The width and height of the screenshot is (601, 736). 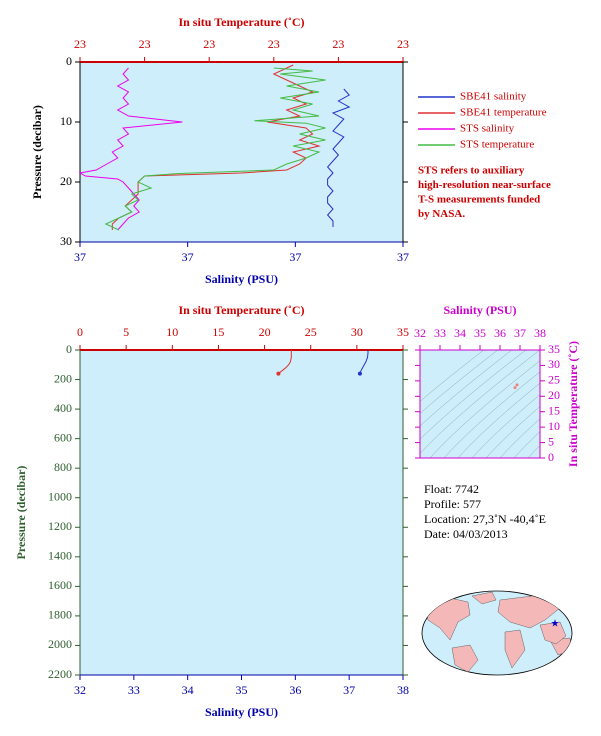 What do you see at coordinates (554, 349) in the screenshot?
I see `y-tick-label: 35` at bounding box center [554, 349].